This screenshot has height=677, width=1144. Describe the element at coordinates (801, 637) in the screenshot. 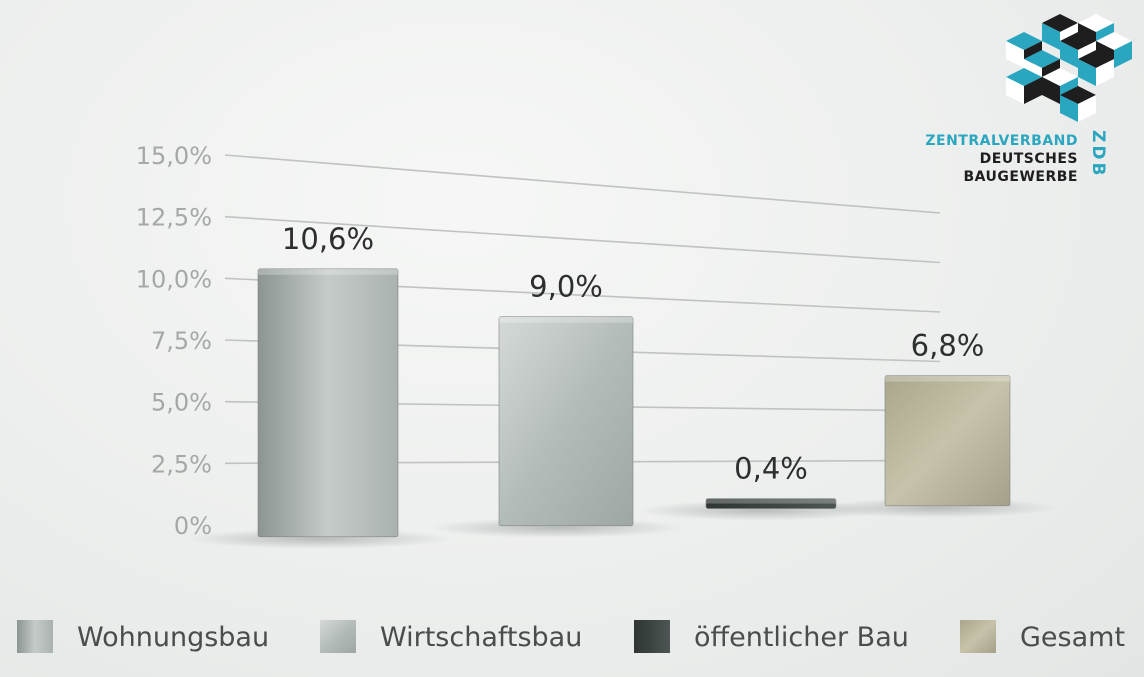

I see `legend-label: öffentlicher Bau` at that location.